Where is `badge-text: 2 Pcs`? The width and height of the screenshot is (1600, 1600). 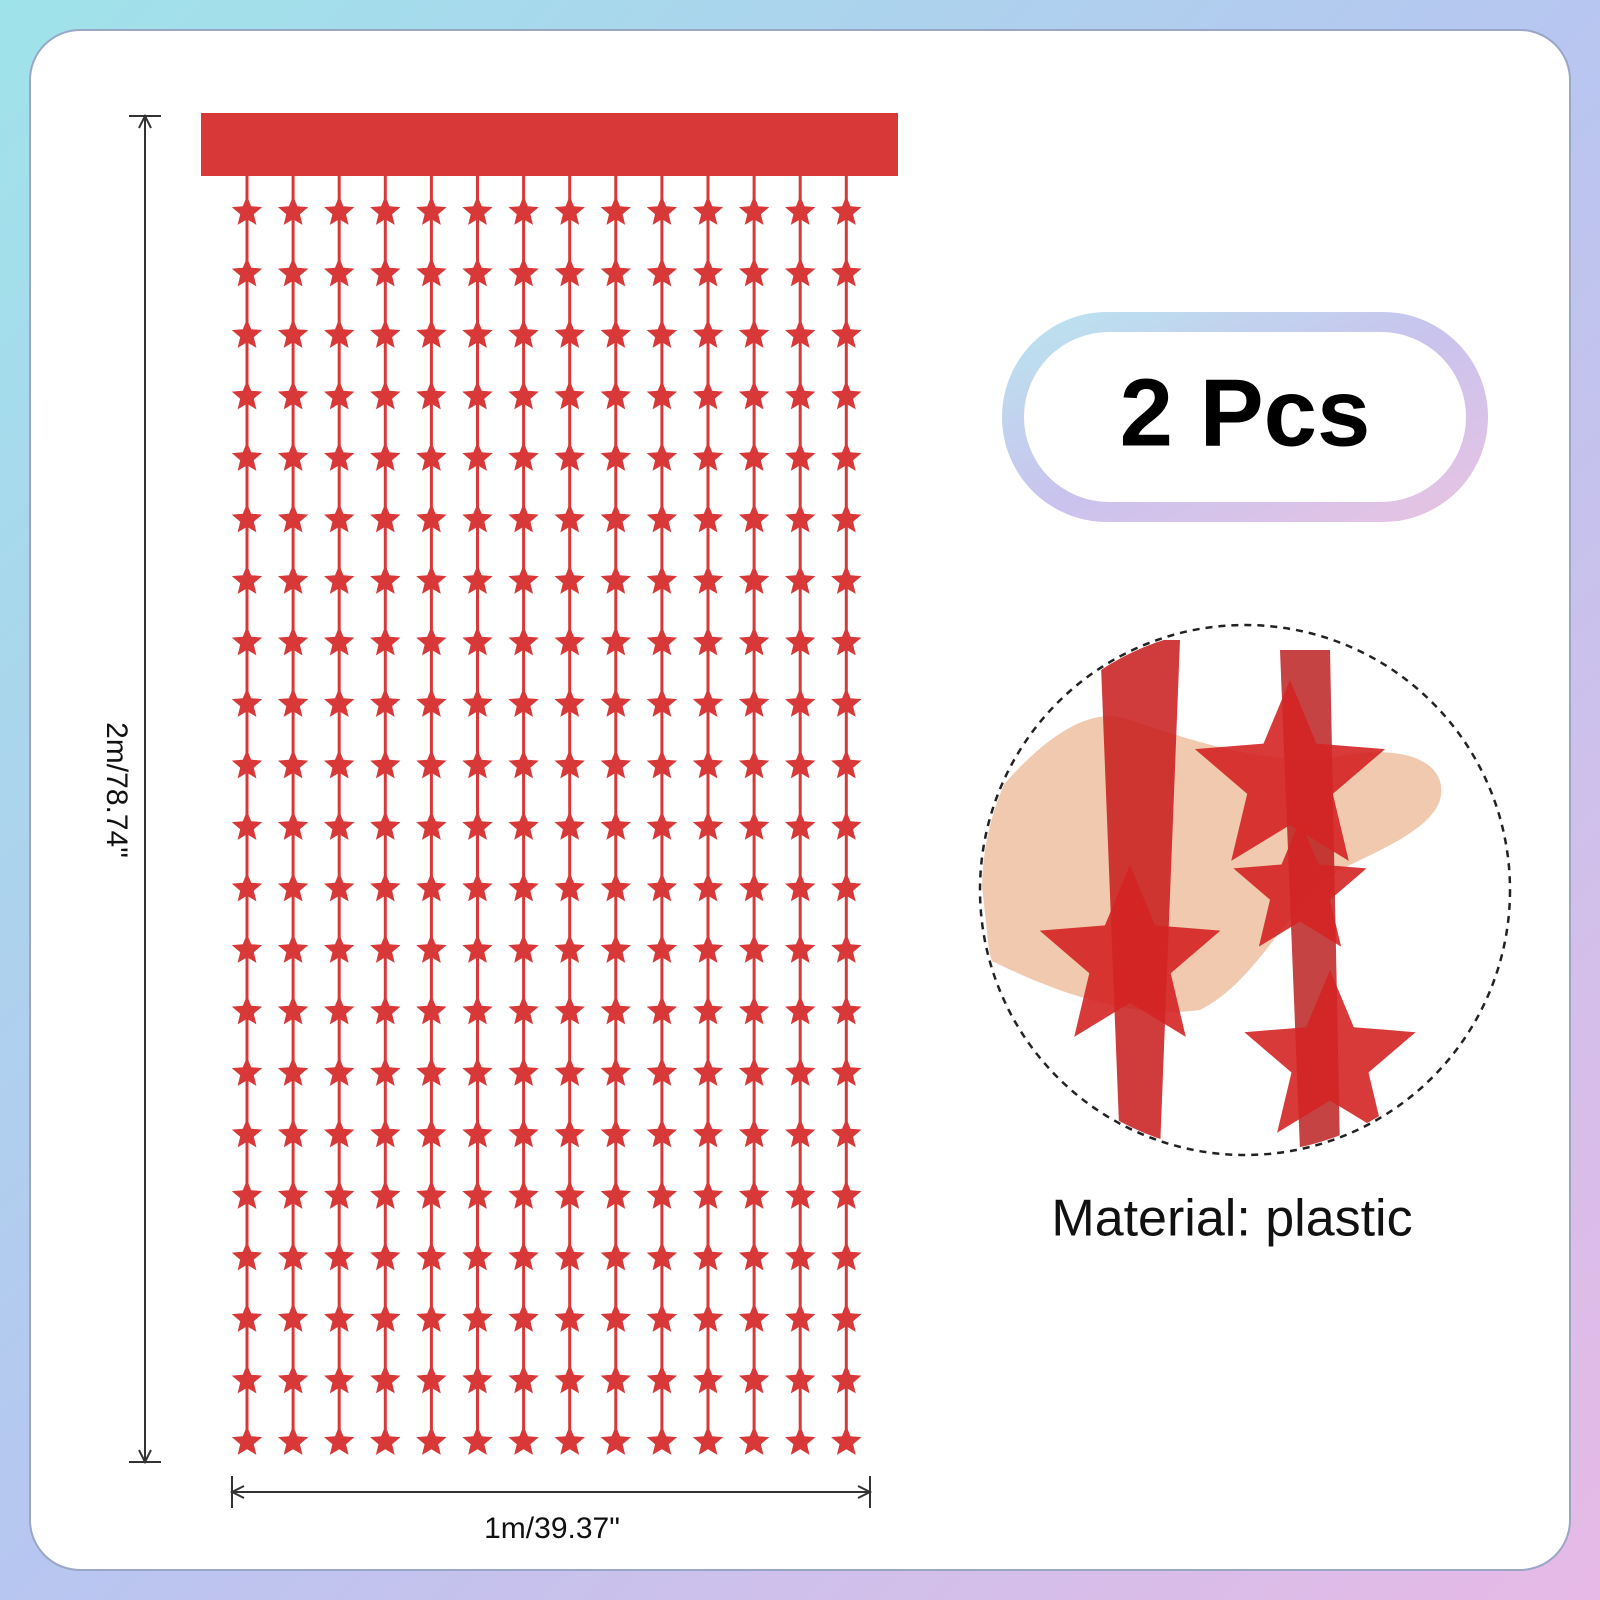
badge-text: 2 Pcs is located at coordinates (1245, 412).